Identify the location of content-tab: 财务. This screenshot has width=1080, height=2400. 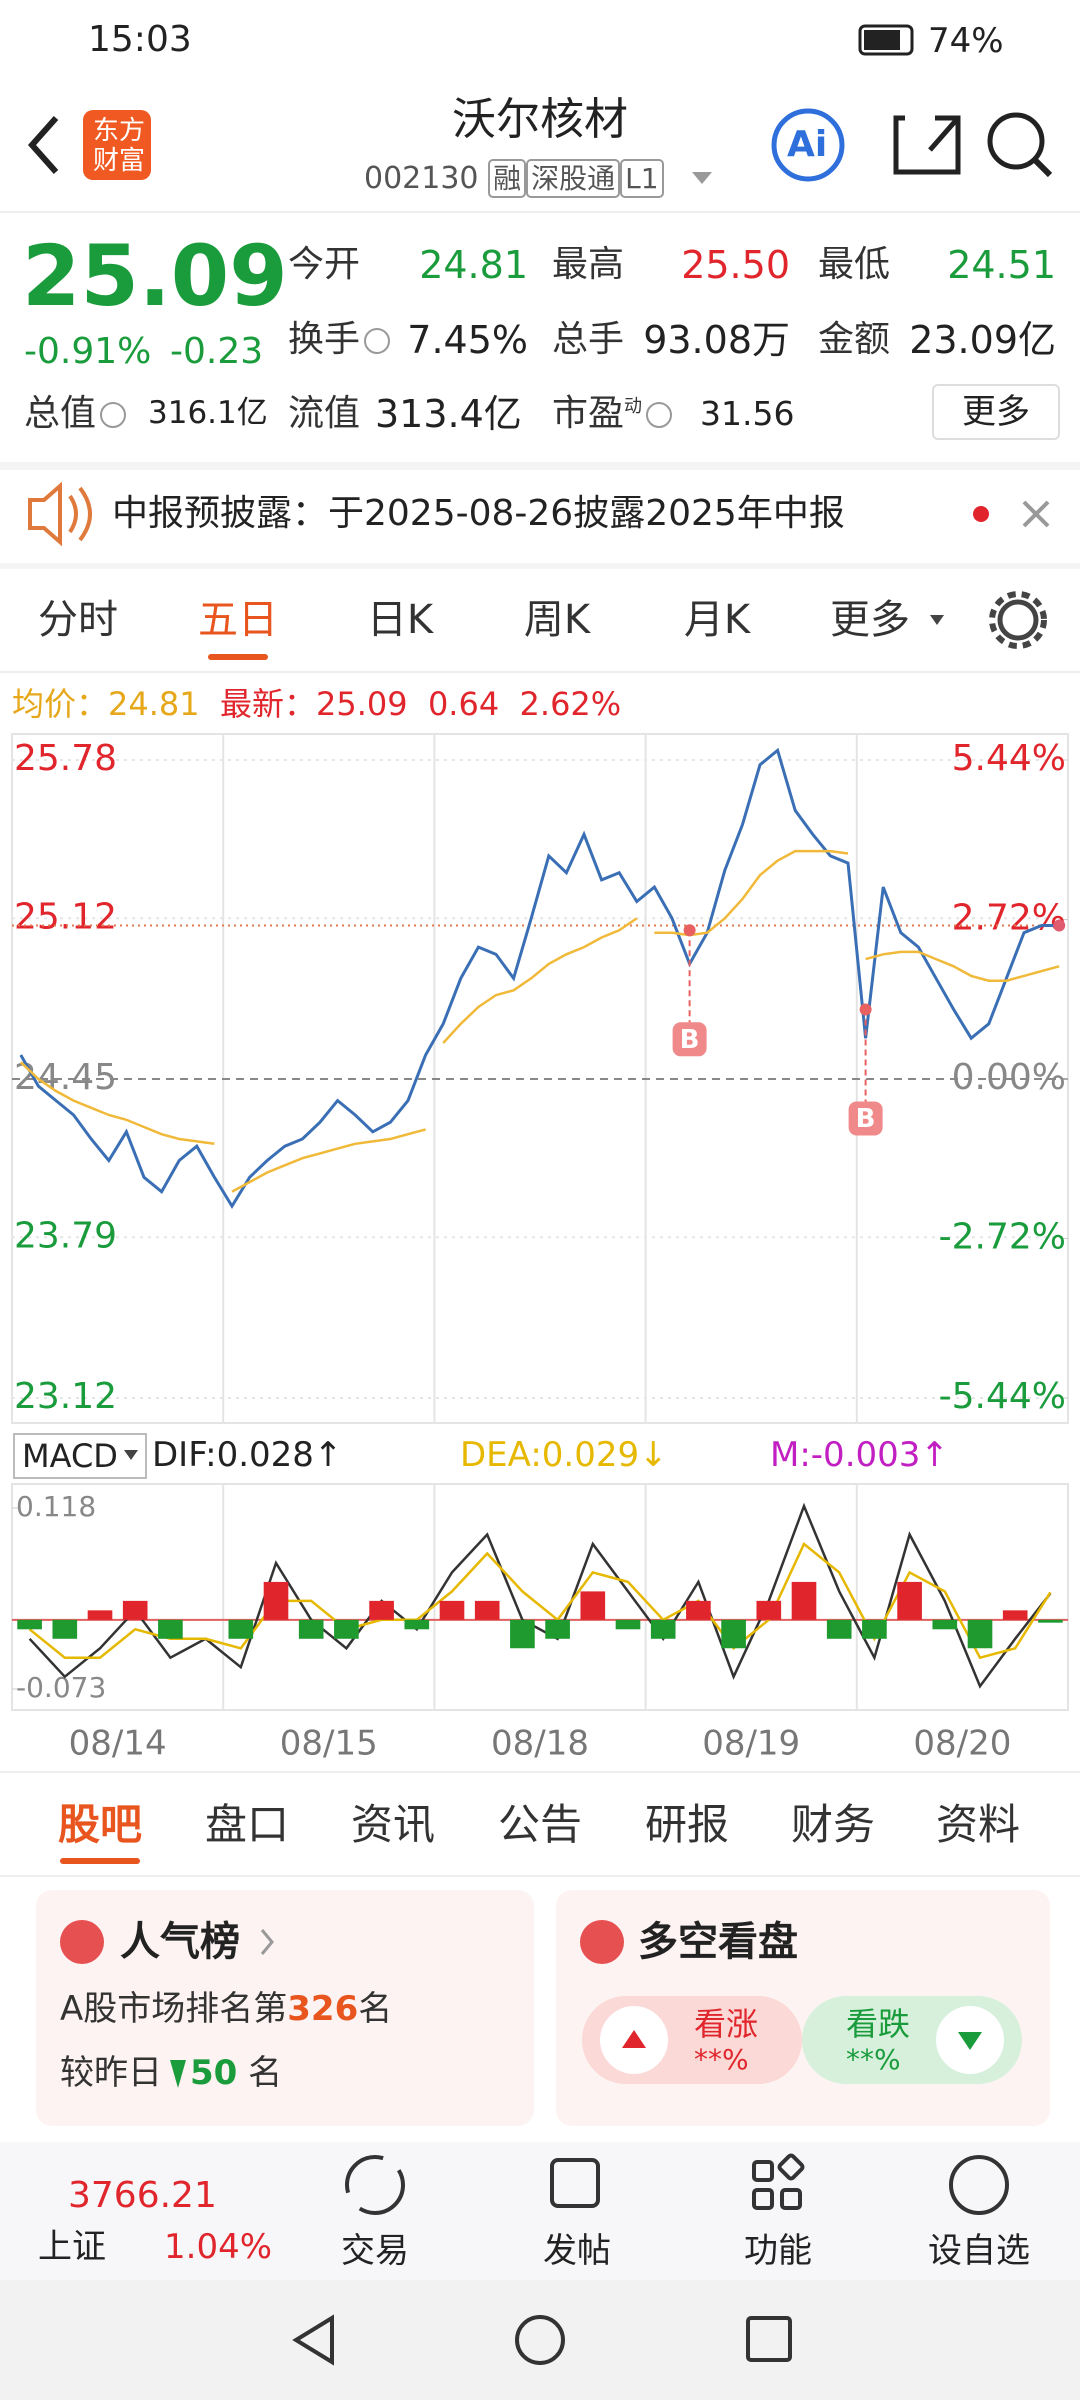
(833, 1824).